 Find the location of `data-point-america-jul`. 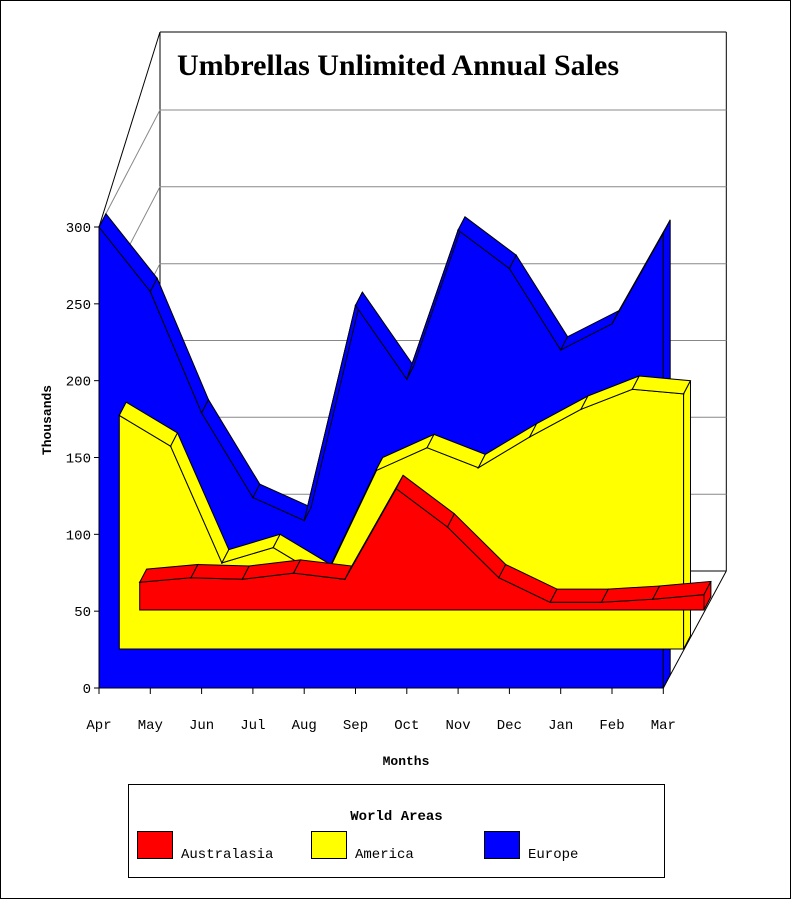

data-point-america-jul is located at coordinates (273, 547).